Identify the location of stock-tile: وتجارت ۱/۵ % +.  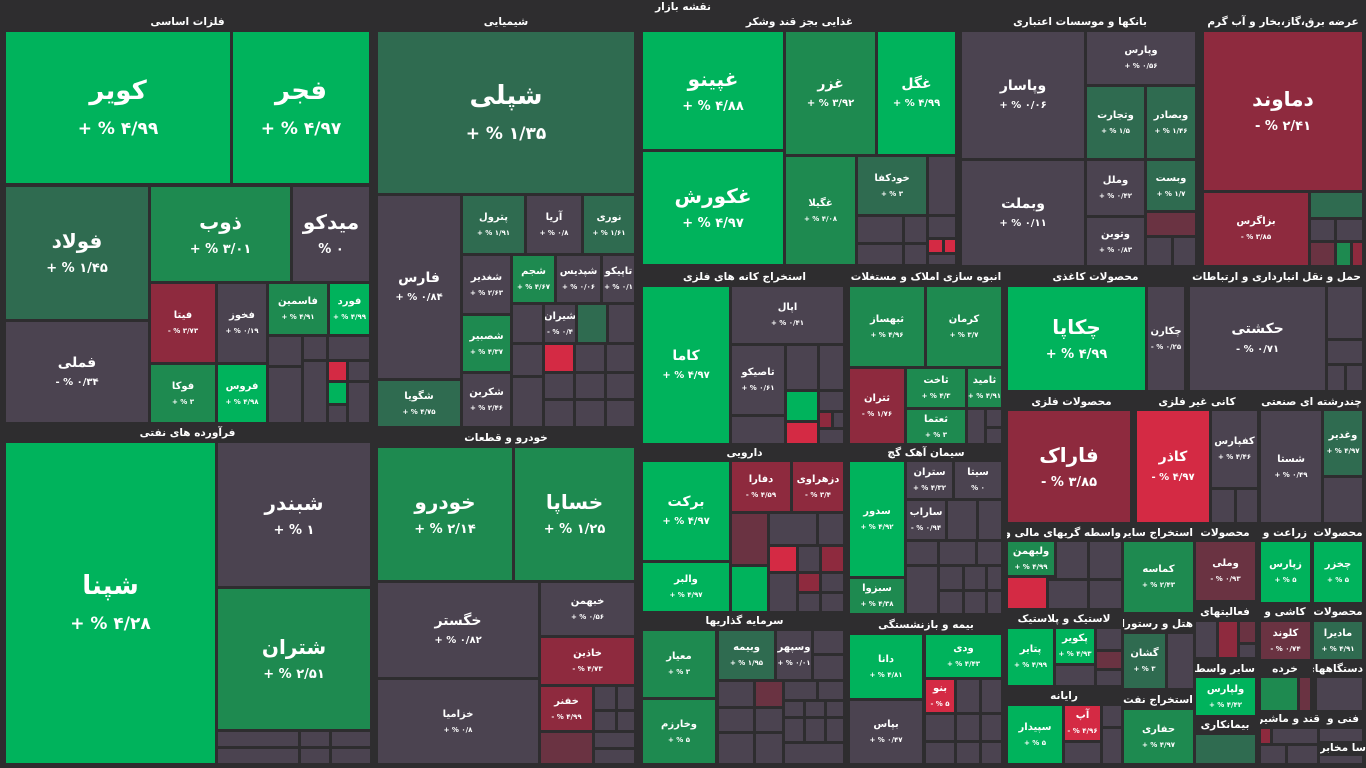
(1115, 122).